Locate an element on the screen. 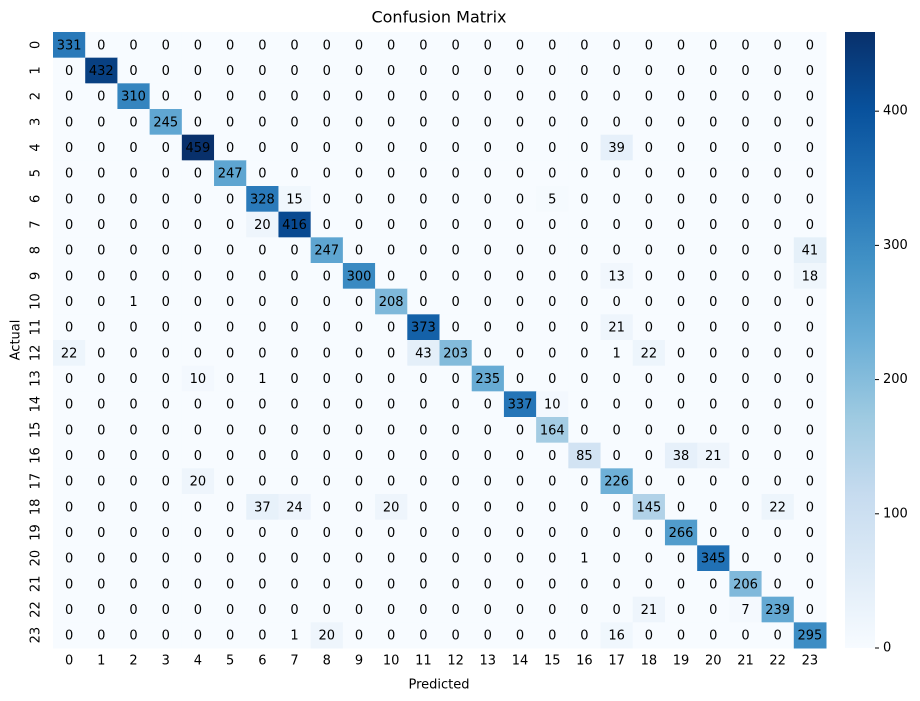 The image size is (920, 701). cell-label: 1 is located at coordinates (262, 379).